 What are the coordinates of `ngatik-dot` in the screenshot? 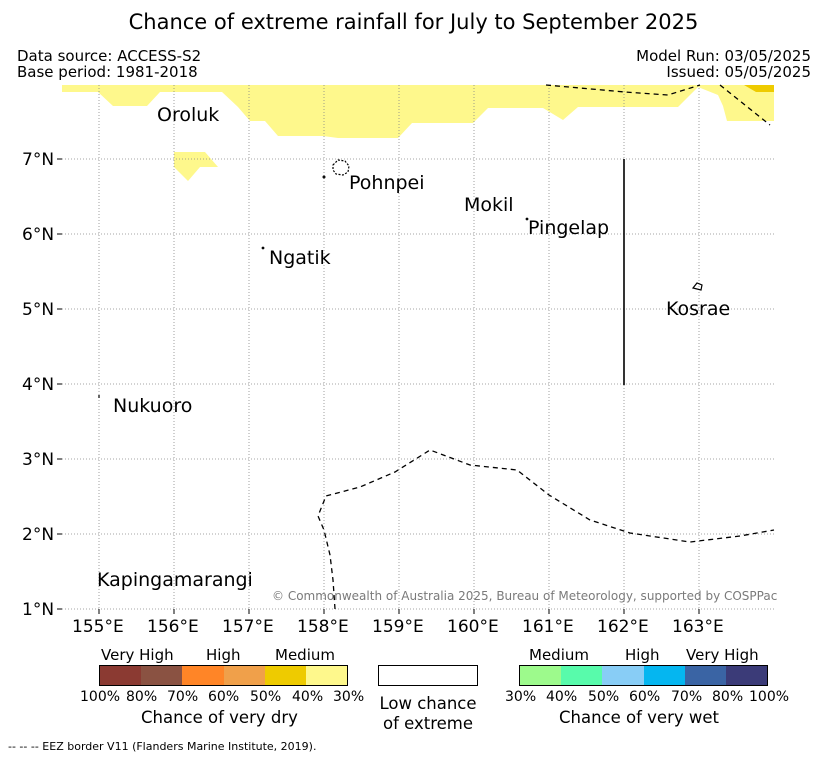 It's located at (263, 248).